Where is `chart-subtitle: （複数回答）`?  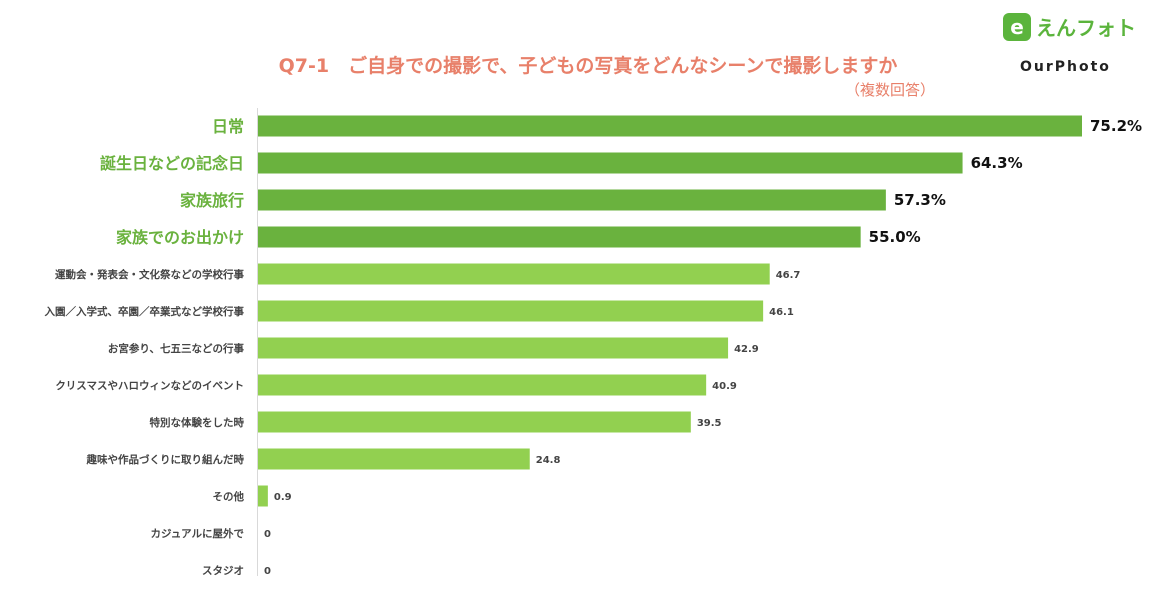
chart-subtitle: （複数回答） is located at coordinates (890, 90).